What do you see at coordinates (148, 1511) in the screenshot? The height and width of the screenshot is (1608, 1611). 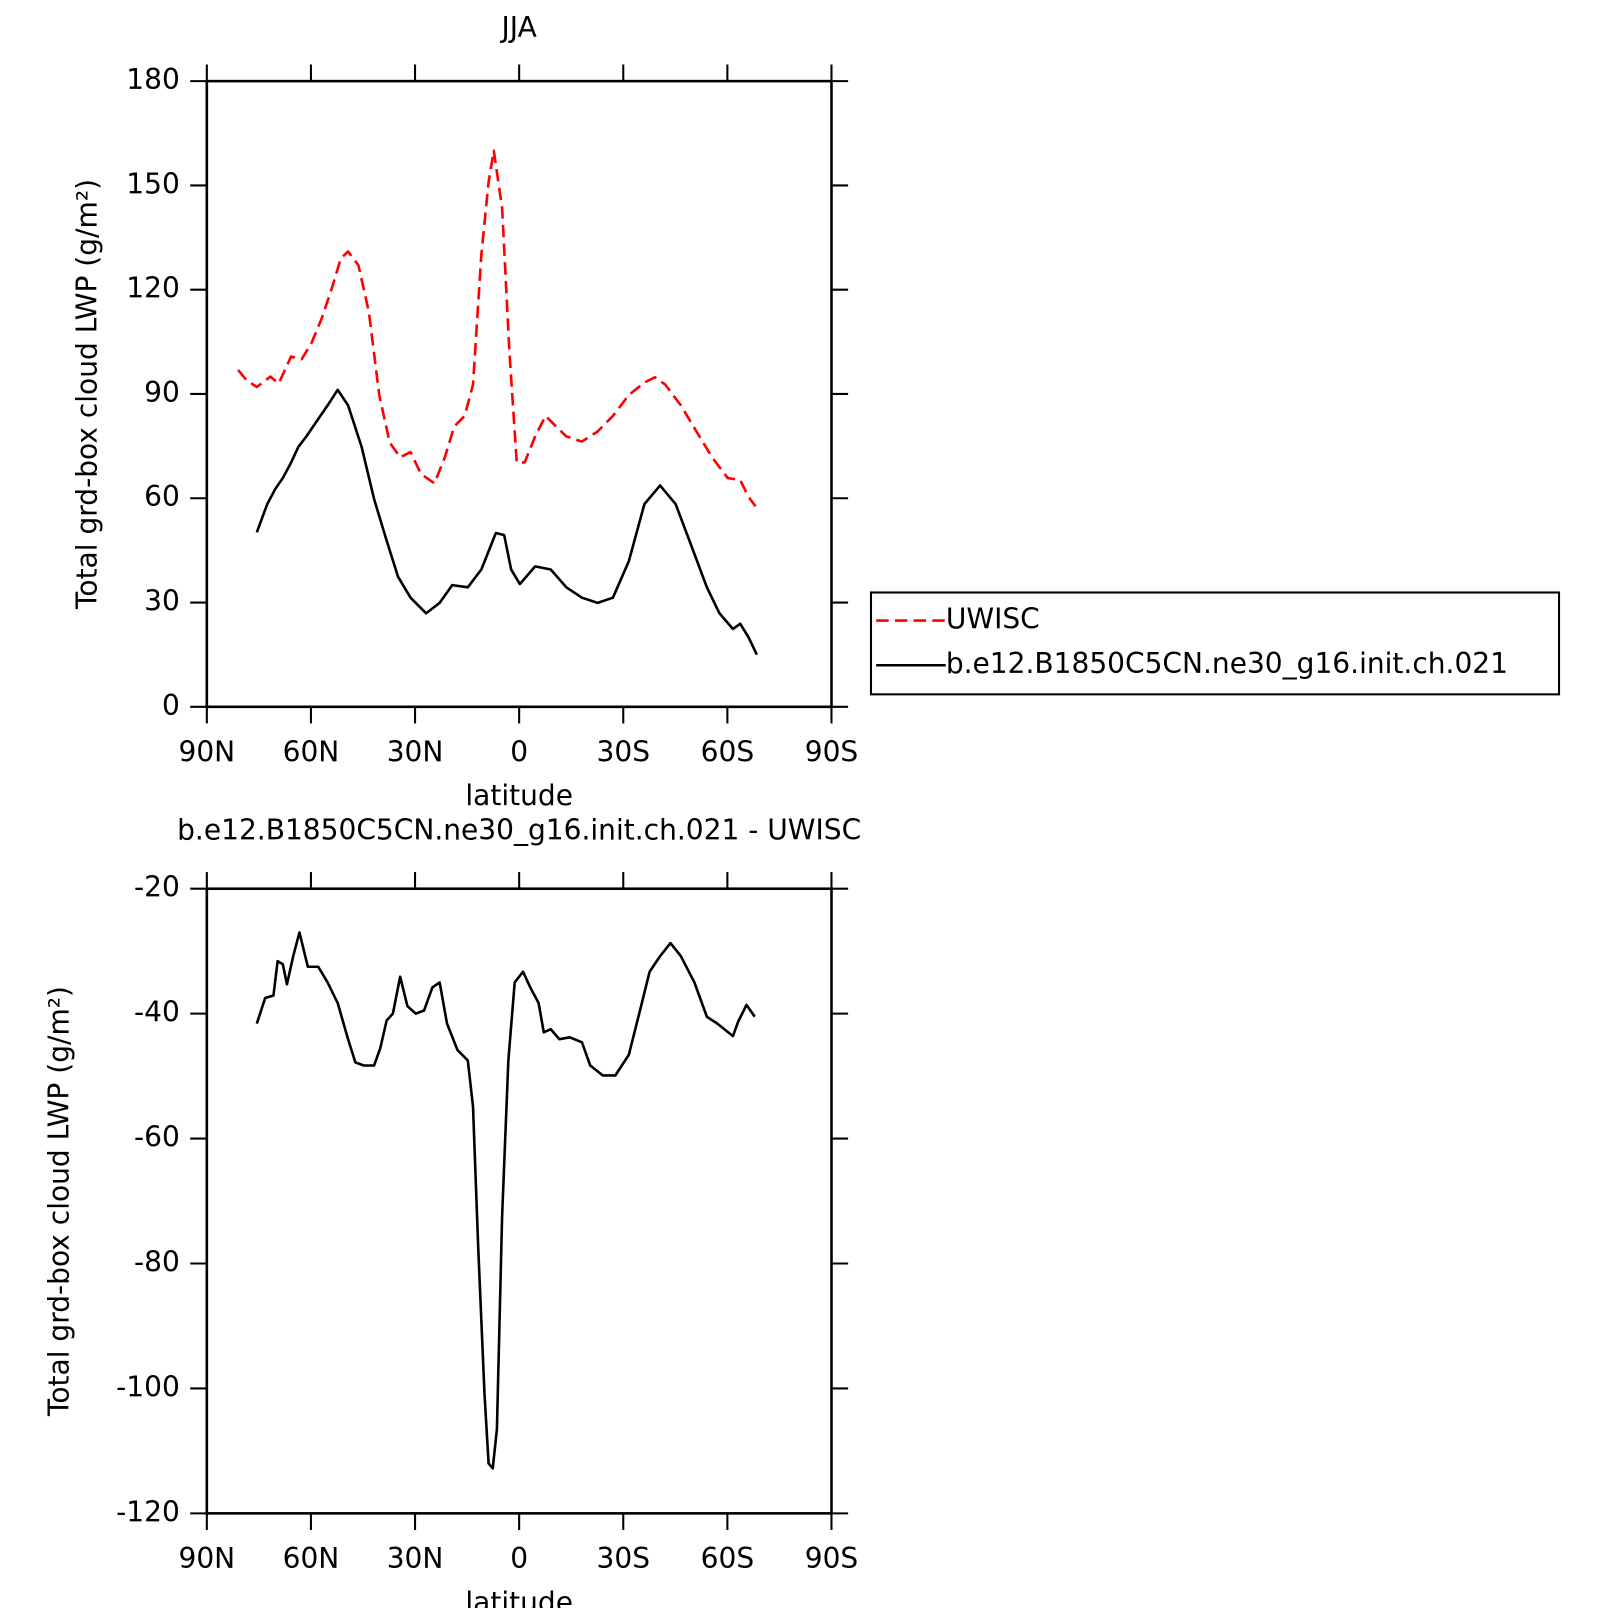 I see `y-tick-label: -120` at bounding box center [148, 1511].